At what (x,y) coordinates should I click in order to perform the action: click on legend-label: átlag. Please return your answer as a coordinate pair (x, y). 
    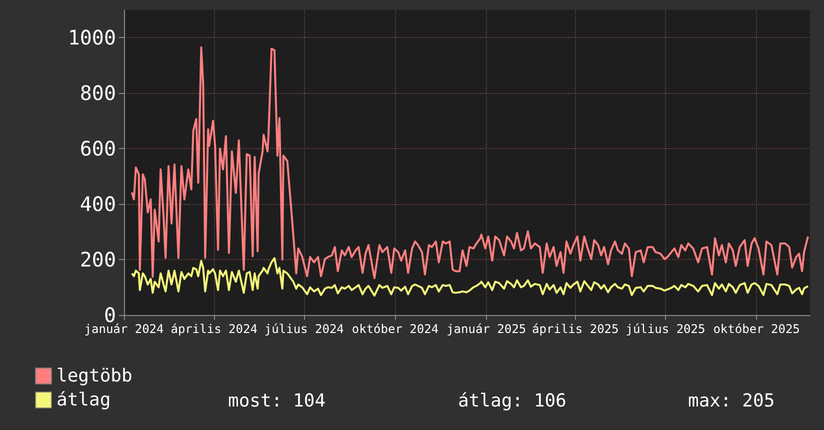
    Looking at the image, I should click on (83, 400).